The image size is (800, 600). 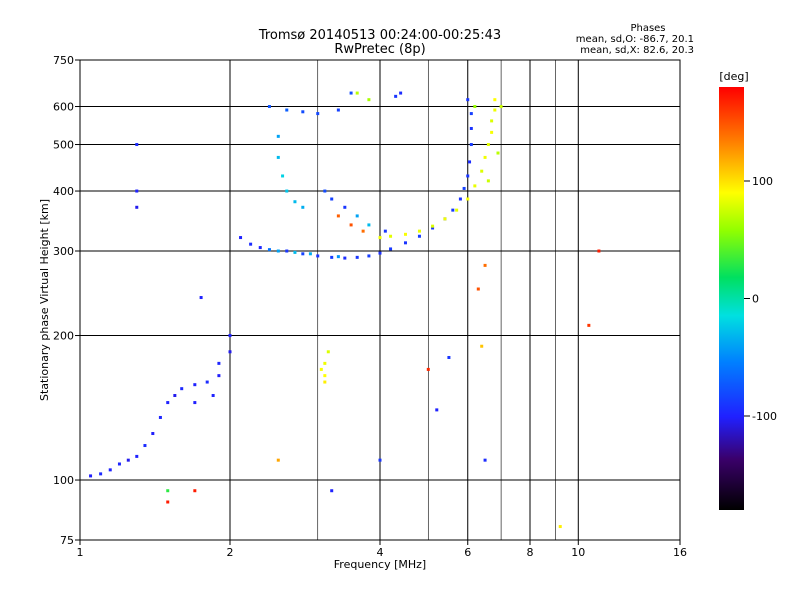 I want to click on x-tick-label: 16, so click(x=680, y=552).